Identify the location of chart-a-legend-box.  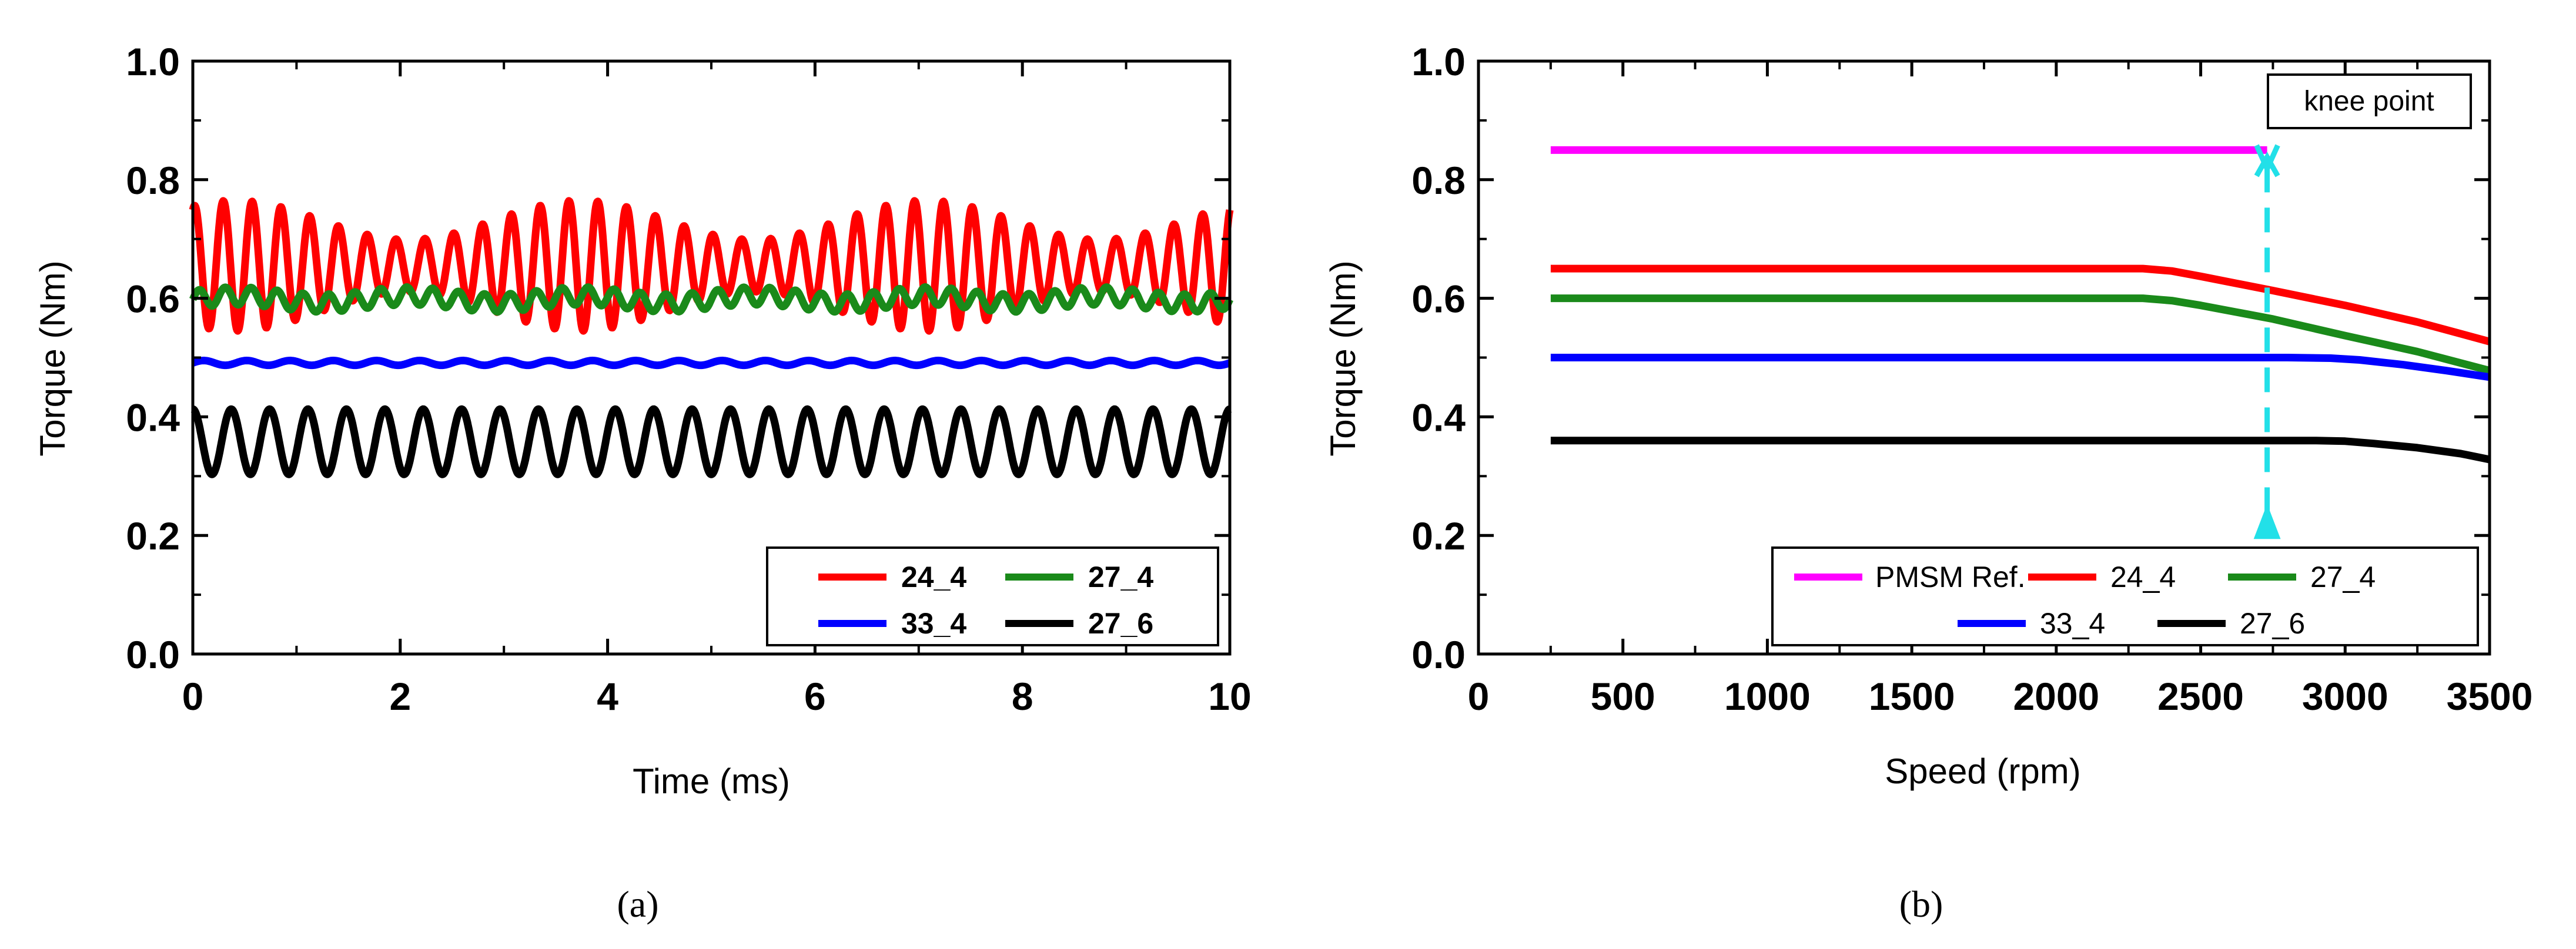
(992, 596).